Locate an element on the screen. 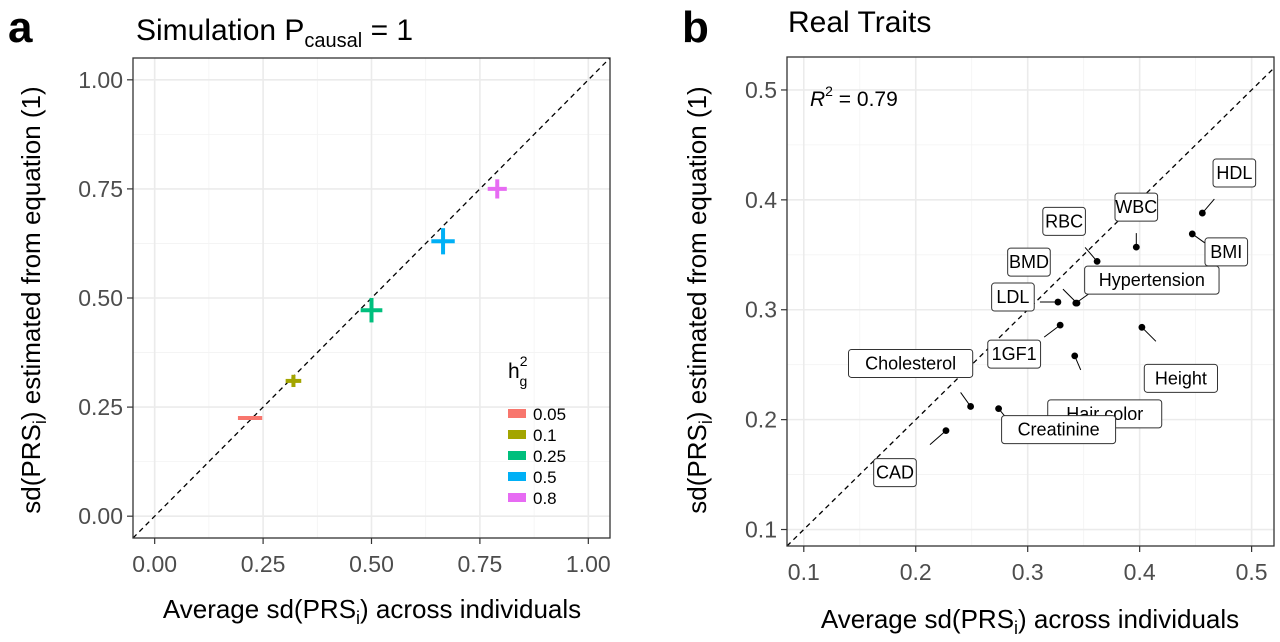  legend: h2 g 0.05 0.1 0.25 0.5 0.8 is located at coordinates (537, 430).